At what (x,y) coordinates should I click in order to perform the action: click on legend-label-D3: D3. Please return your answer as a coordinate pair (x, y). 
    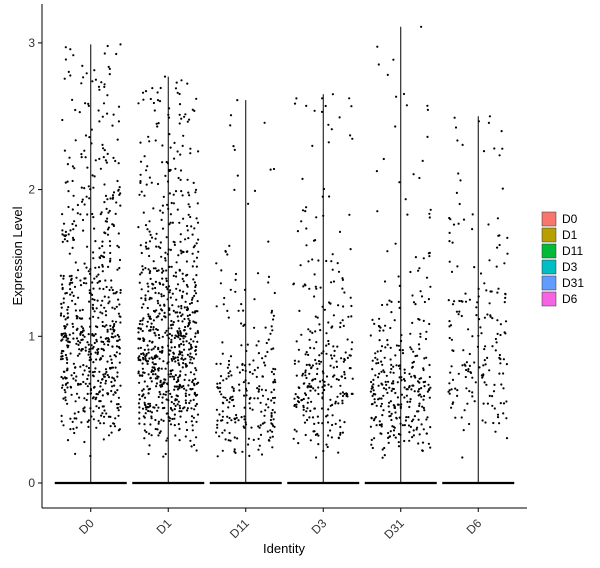
    Looking at the image, I should click on (570, 267).